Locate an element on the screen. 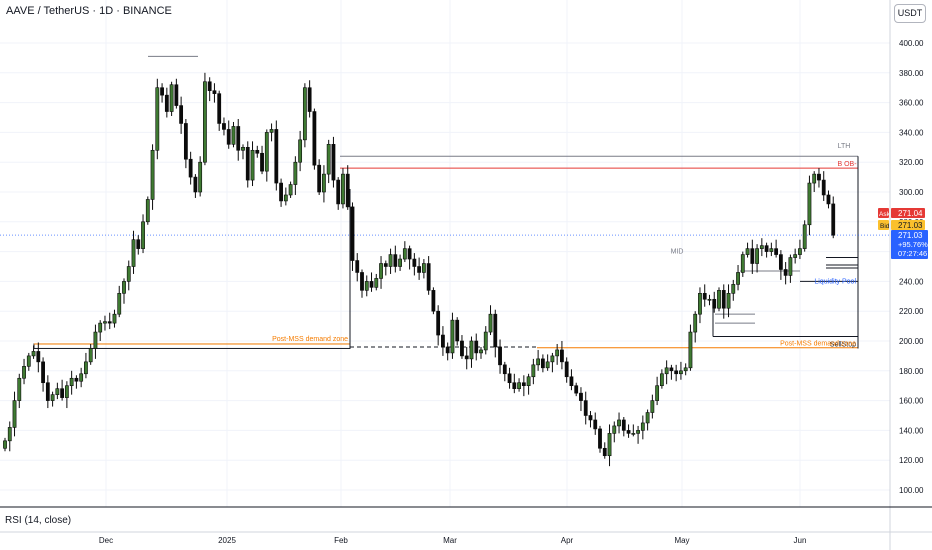 The width and height of the screenshot is (932, 550). y-tick-label: 300.00 is located at coordinates (911, 192).